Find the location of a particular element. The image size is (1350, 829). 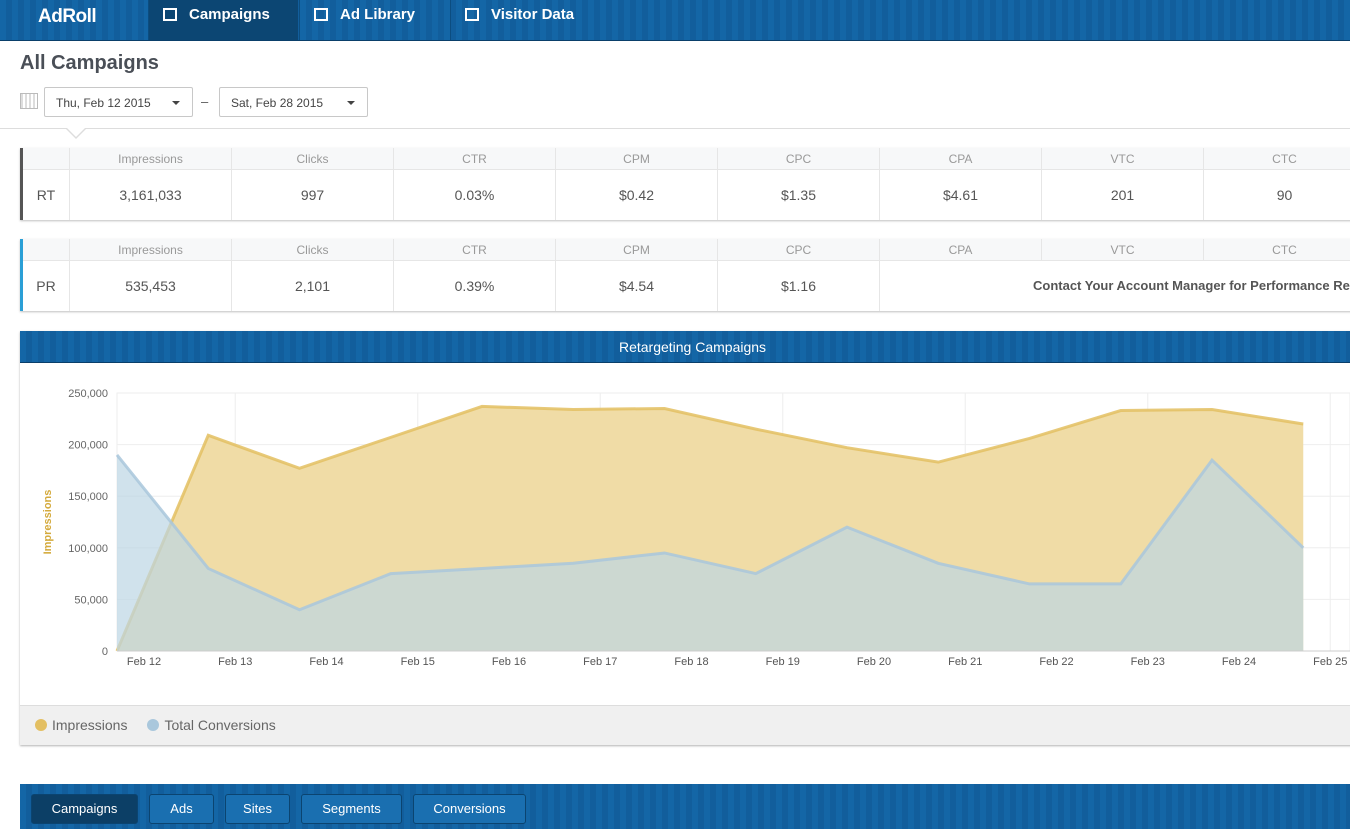

x-tick-label: Feb 19 is located at coordinates (783, 662).